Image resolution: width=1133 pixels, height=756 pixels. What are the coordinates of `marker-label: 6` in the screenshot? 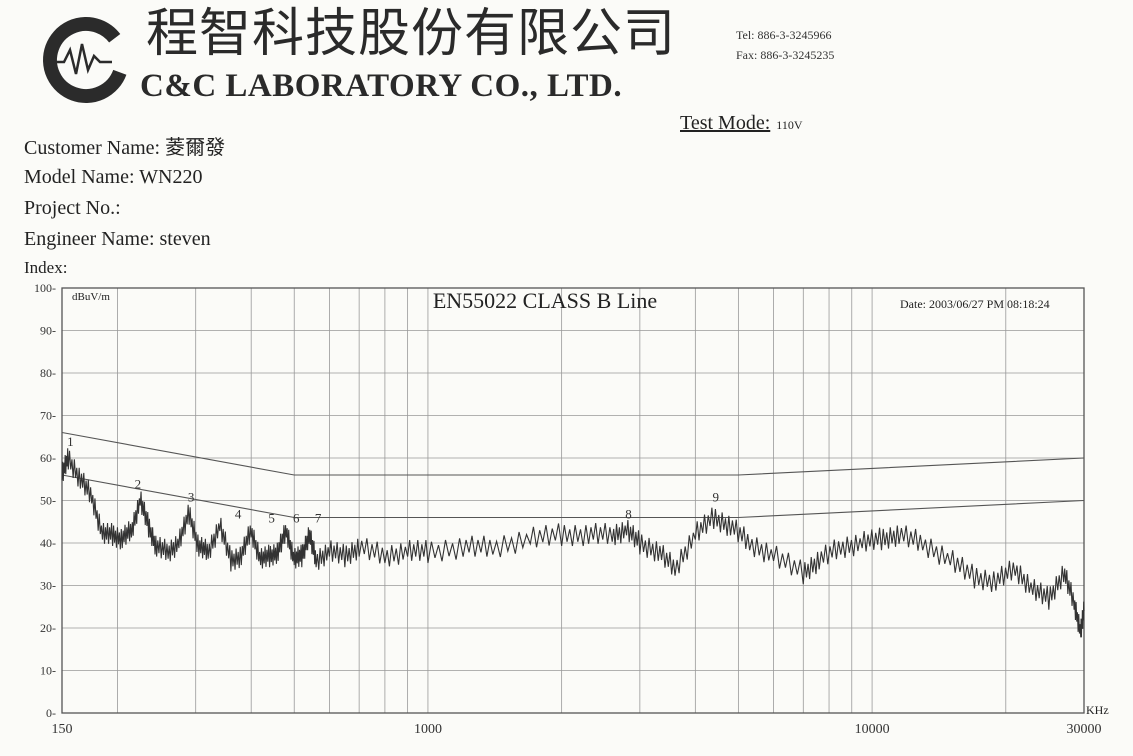 It's located at (296, 518).